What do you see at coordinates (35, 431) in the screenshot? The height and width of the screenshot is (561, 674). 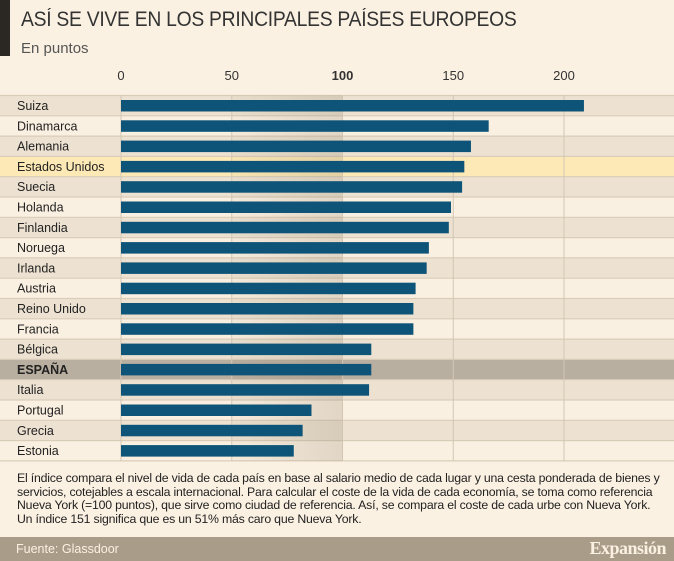 I see `category-label: Grecia` at bounding box center [35, 431].